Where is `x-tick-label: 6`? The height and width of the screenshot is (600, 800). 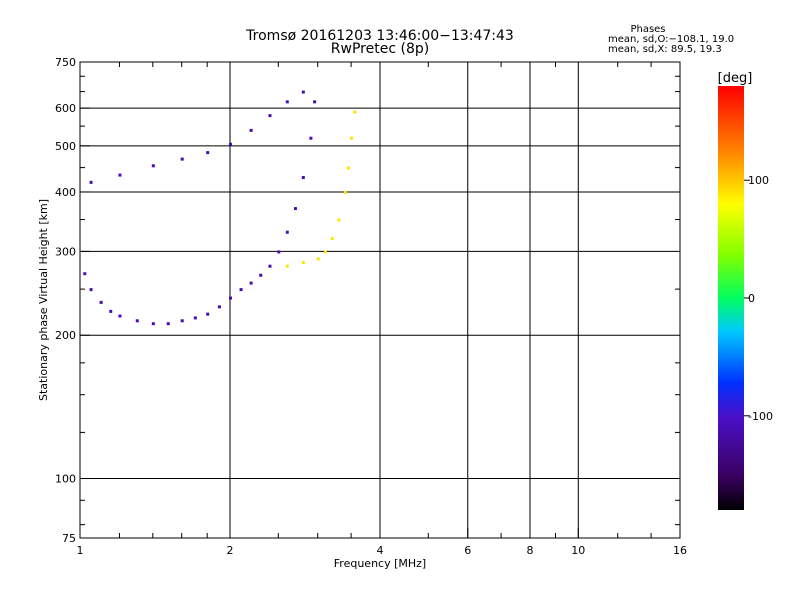
x-tick-label: 6 is located at coordinates (467, 550).